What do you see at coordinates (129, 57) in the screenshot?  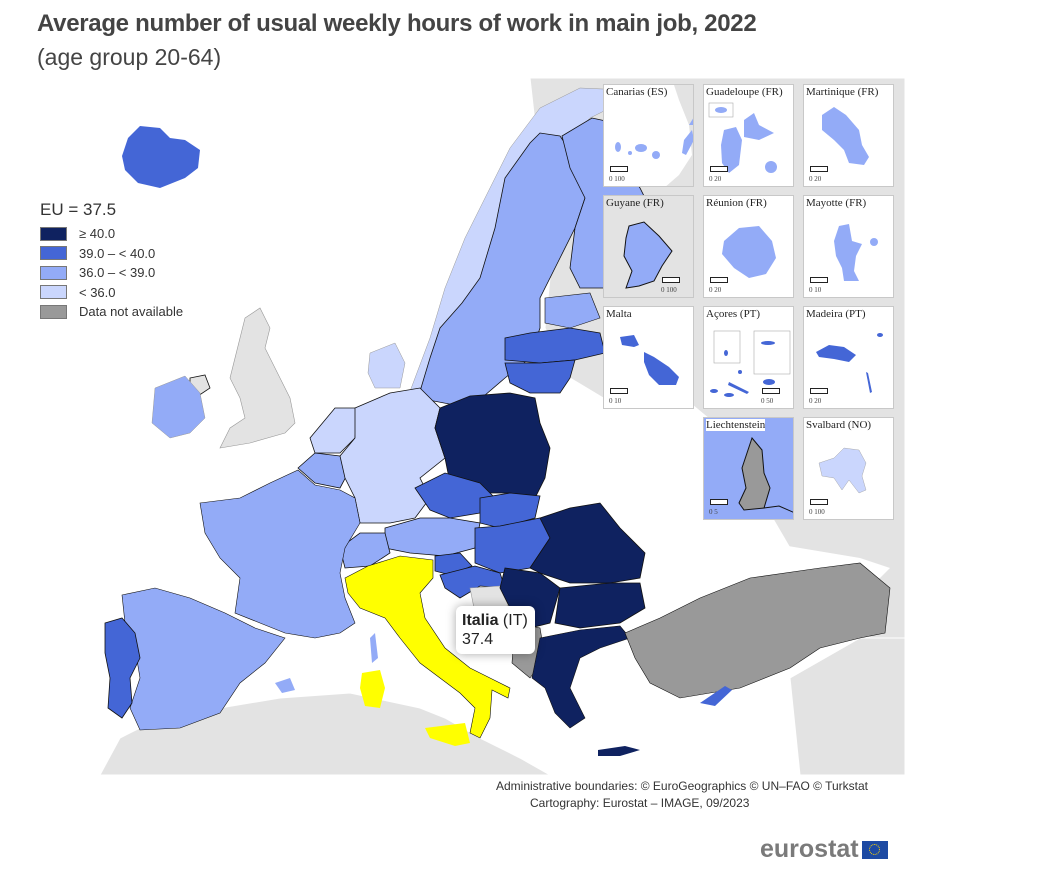 I see `map-subtitle: (age group 20-64)` at bounding box center [129, 57].